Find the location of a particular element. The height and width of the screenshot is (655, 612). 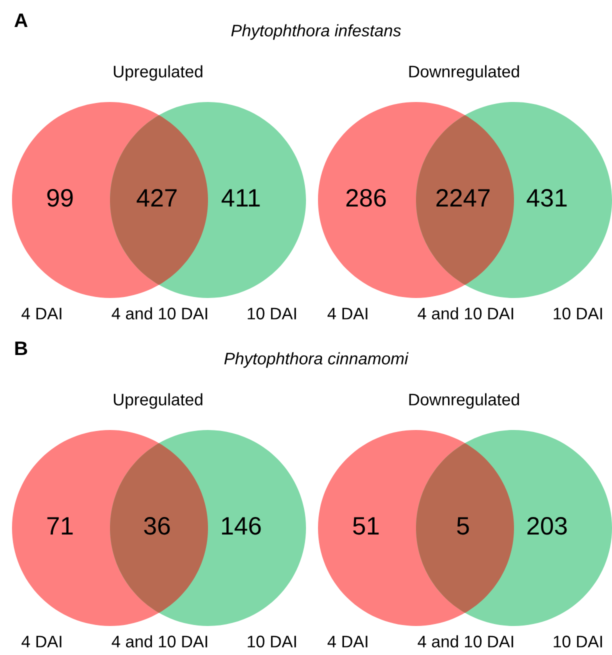

data-label: 146 is located at coordinates (241, 526).